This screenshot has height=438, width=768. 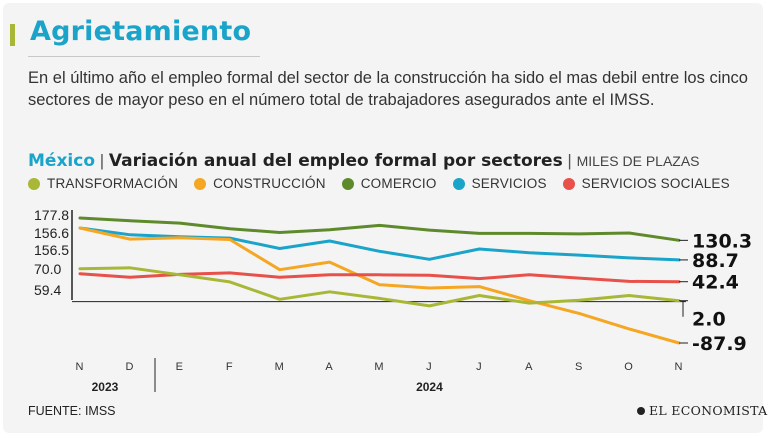 I want to click on x-tick-label: O, so click(x=629, y=367).